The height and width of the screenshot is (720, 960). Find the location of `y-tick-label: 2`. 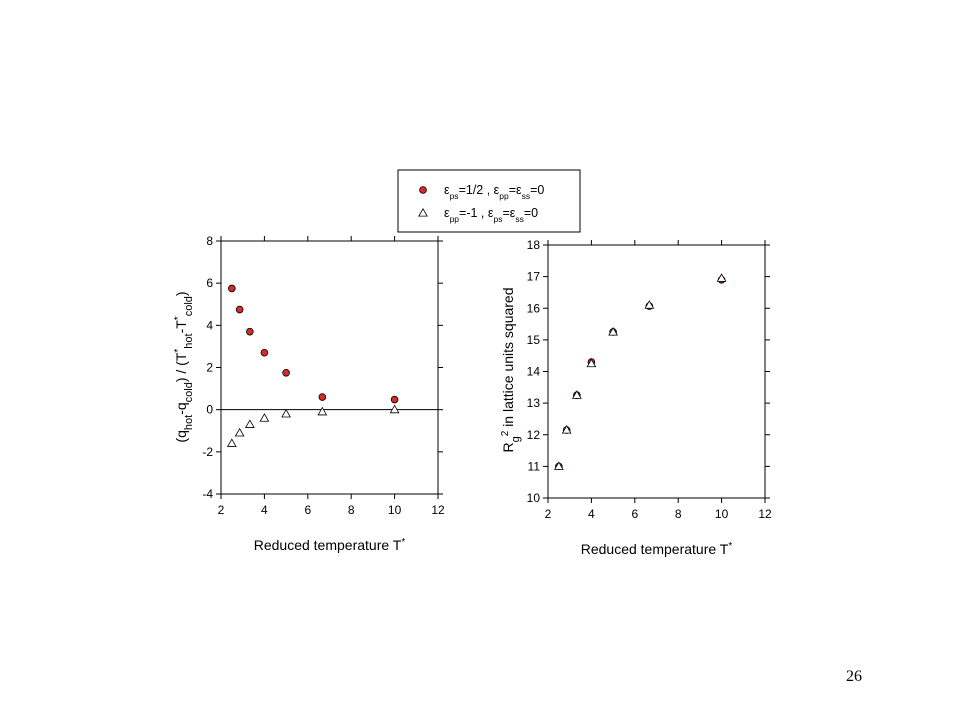

y-tick-label: 2 is located at coordinates (209, 368).